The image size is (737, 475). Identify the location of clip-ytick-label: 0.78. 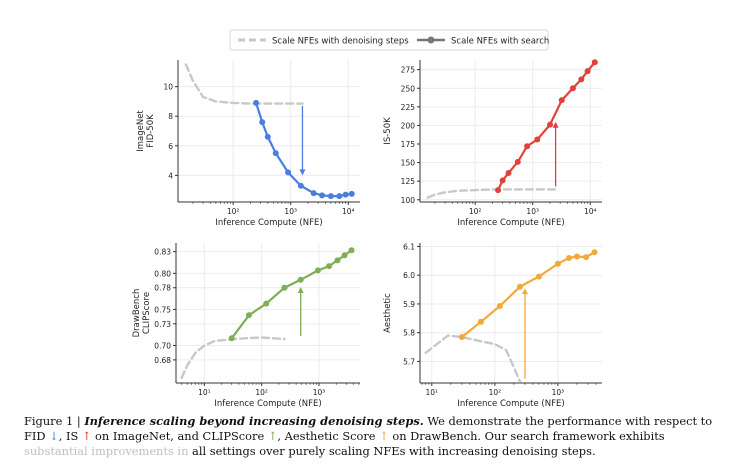
(162, 288).